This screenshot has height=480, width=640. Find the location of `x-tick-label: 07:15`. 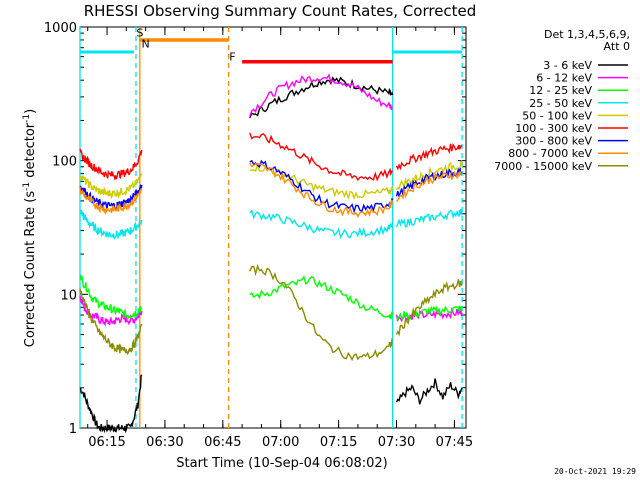

x-tick-label: 07:15 is located at coordinates (338, 442).